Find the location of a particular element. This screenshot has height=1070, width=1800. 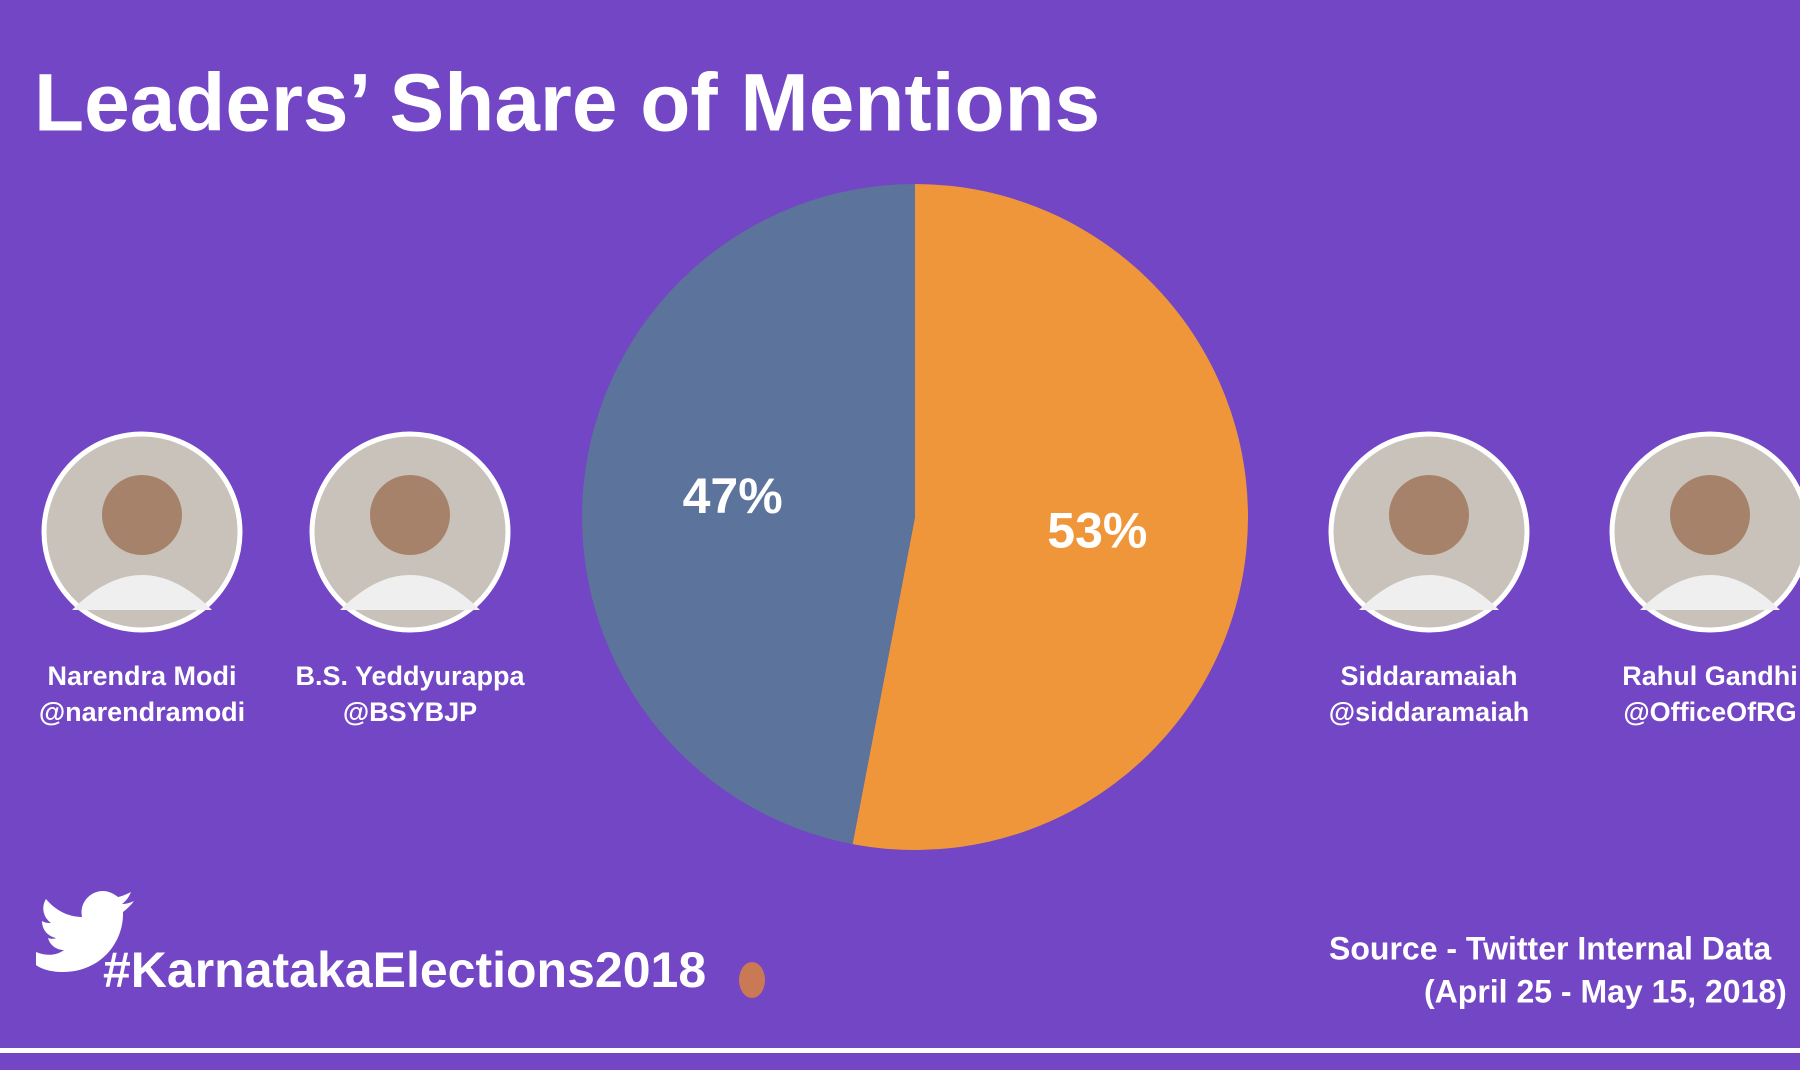

value-label: 53% is located at coordinates (1097, 530).